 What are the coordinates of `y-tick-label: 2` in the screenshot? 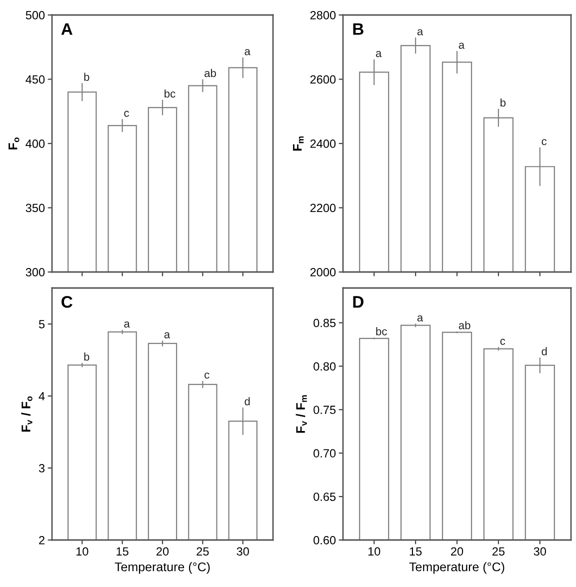 It's located at (41, 540).